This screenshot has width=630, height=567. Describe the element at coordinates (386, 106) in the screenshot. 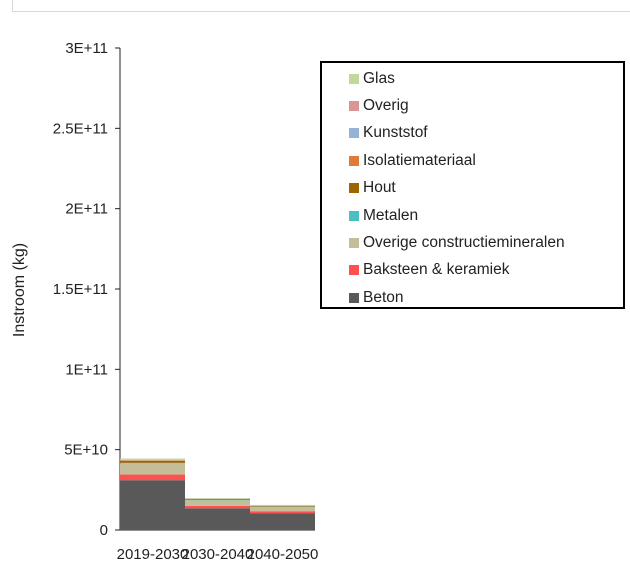

I see `legend-label: Overig` at that location.